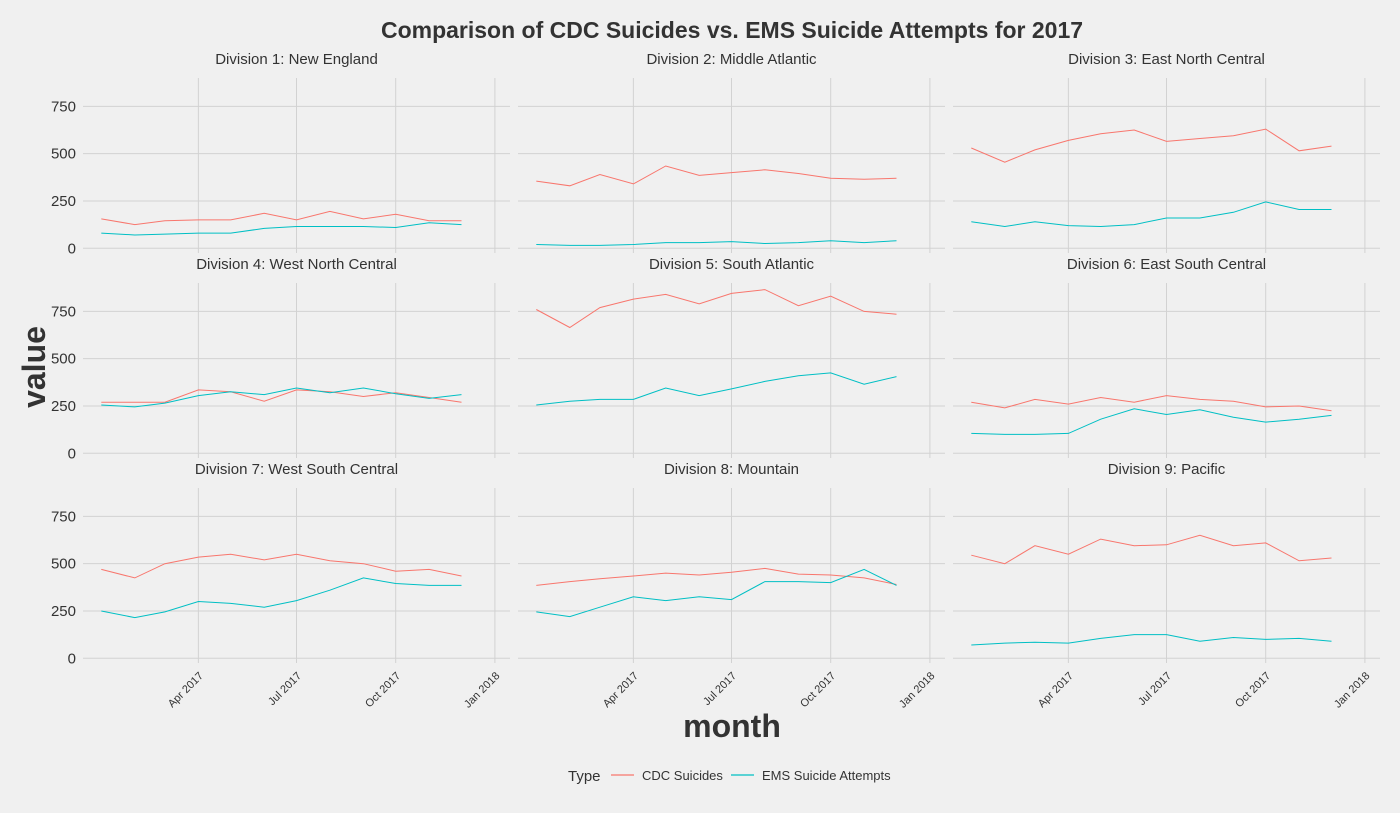  What do you see at coordinates (296, 264) in the screenshot?
I see `facet-strip-label: Division 4: West North Central` at bounding box center [296, 264].